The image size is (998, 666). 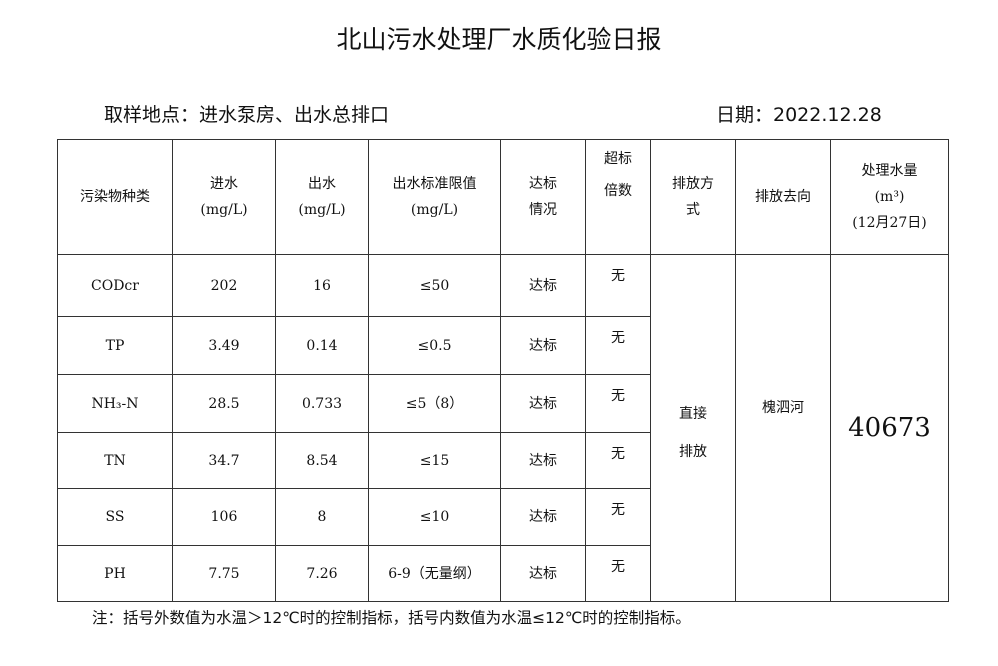 What do you see at coordinates (889, 171) in the screenshot?
I see `header-volume-label: 处理水量` at bounding box center [889, 171].